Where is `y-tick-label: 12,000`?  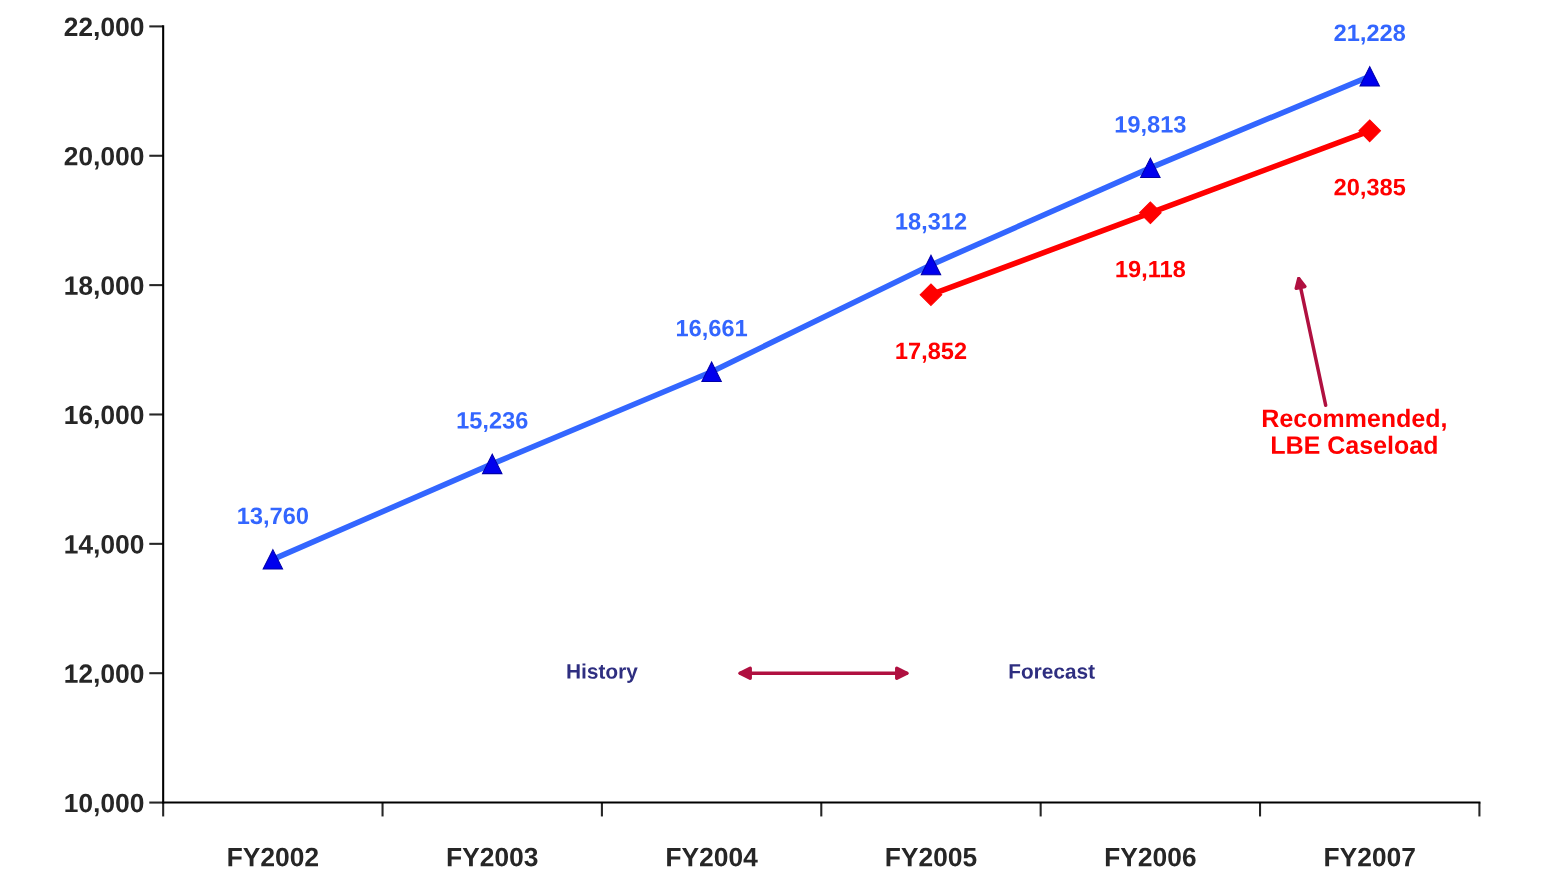 y-tick-label: 12,000 is located at coordinates (104, 675).